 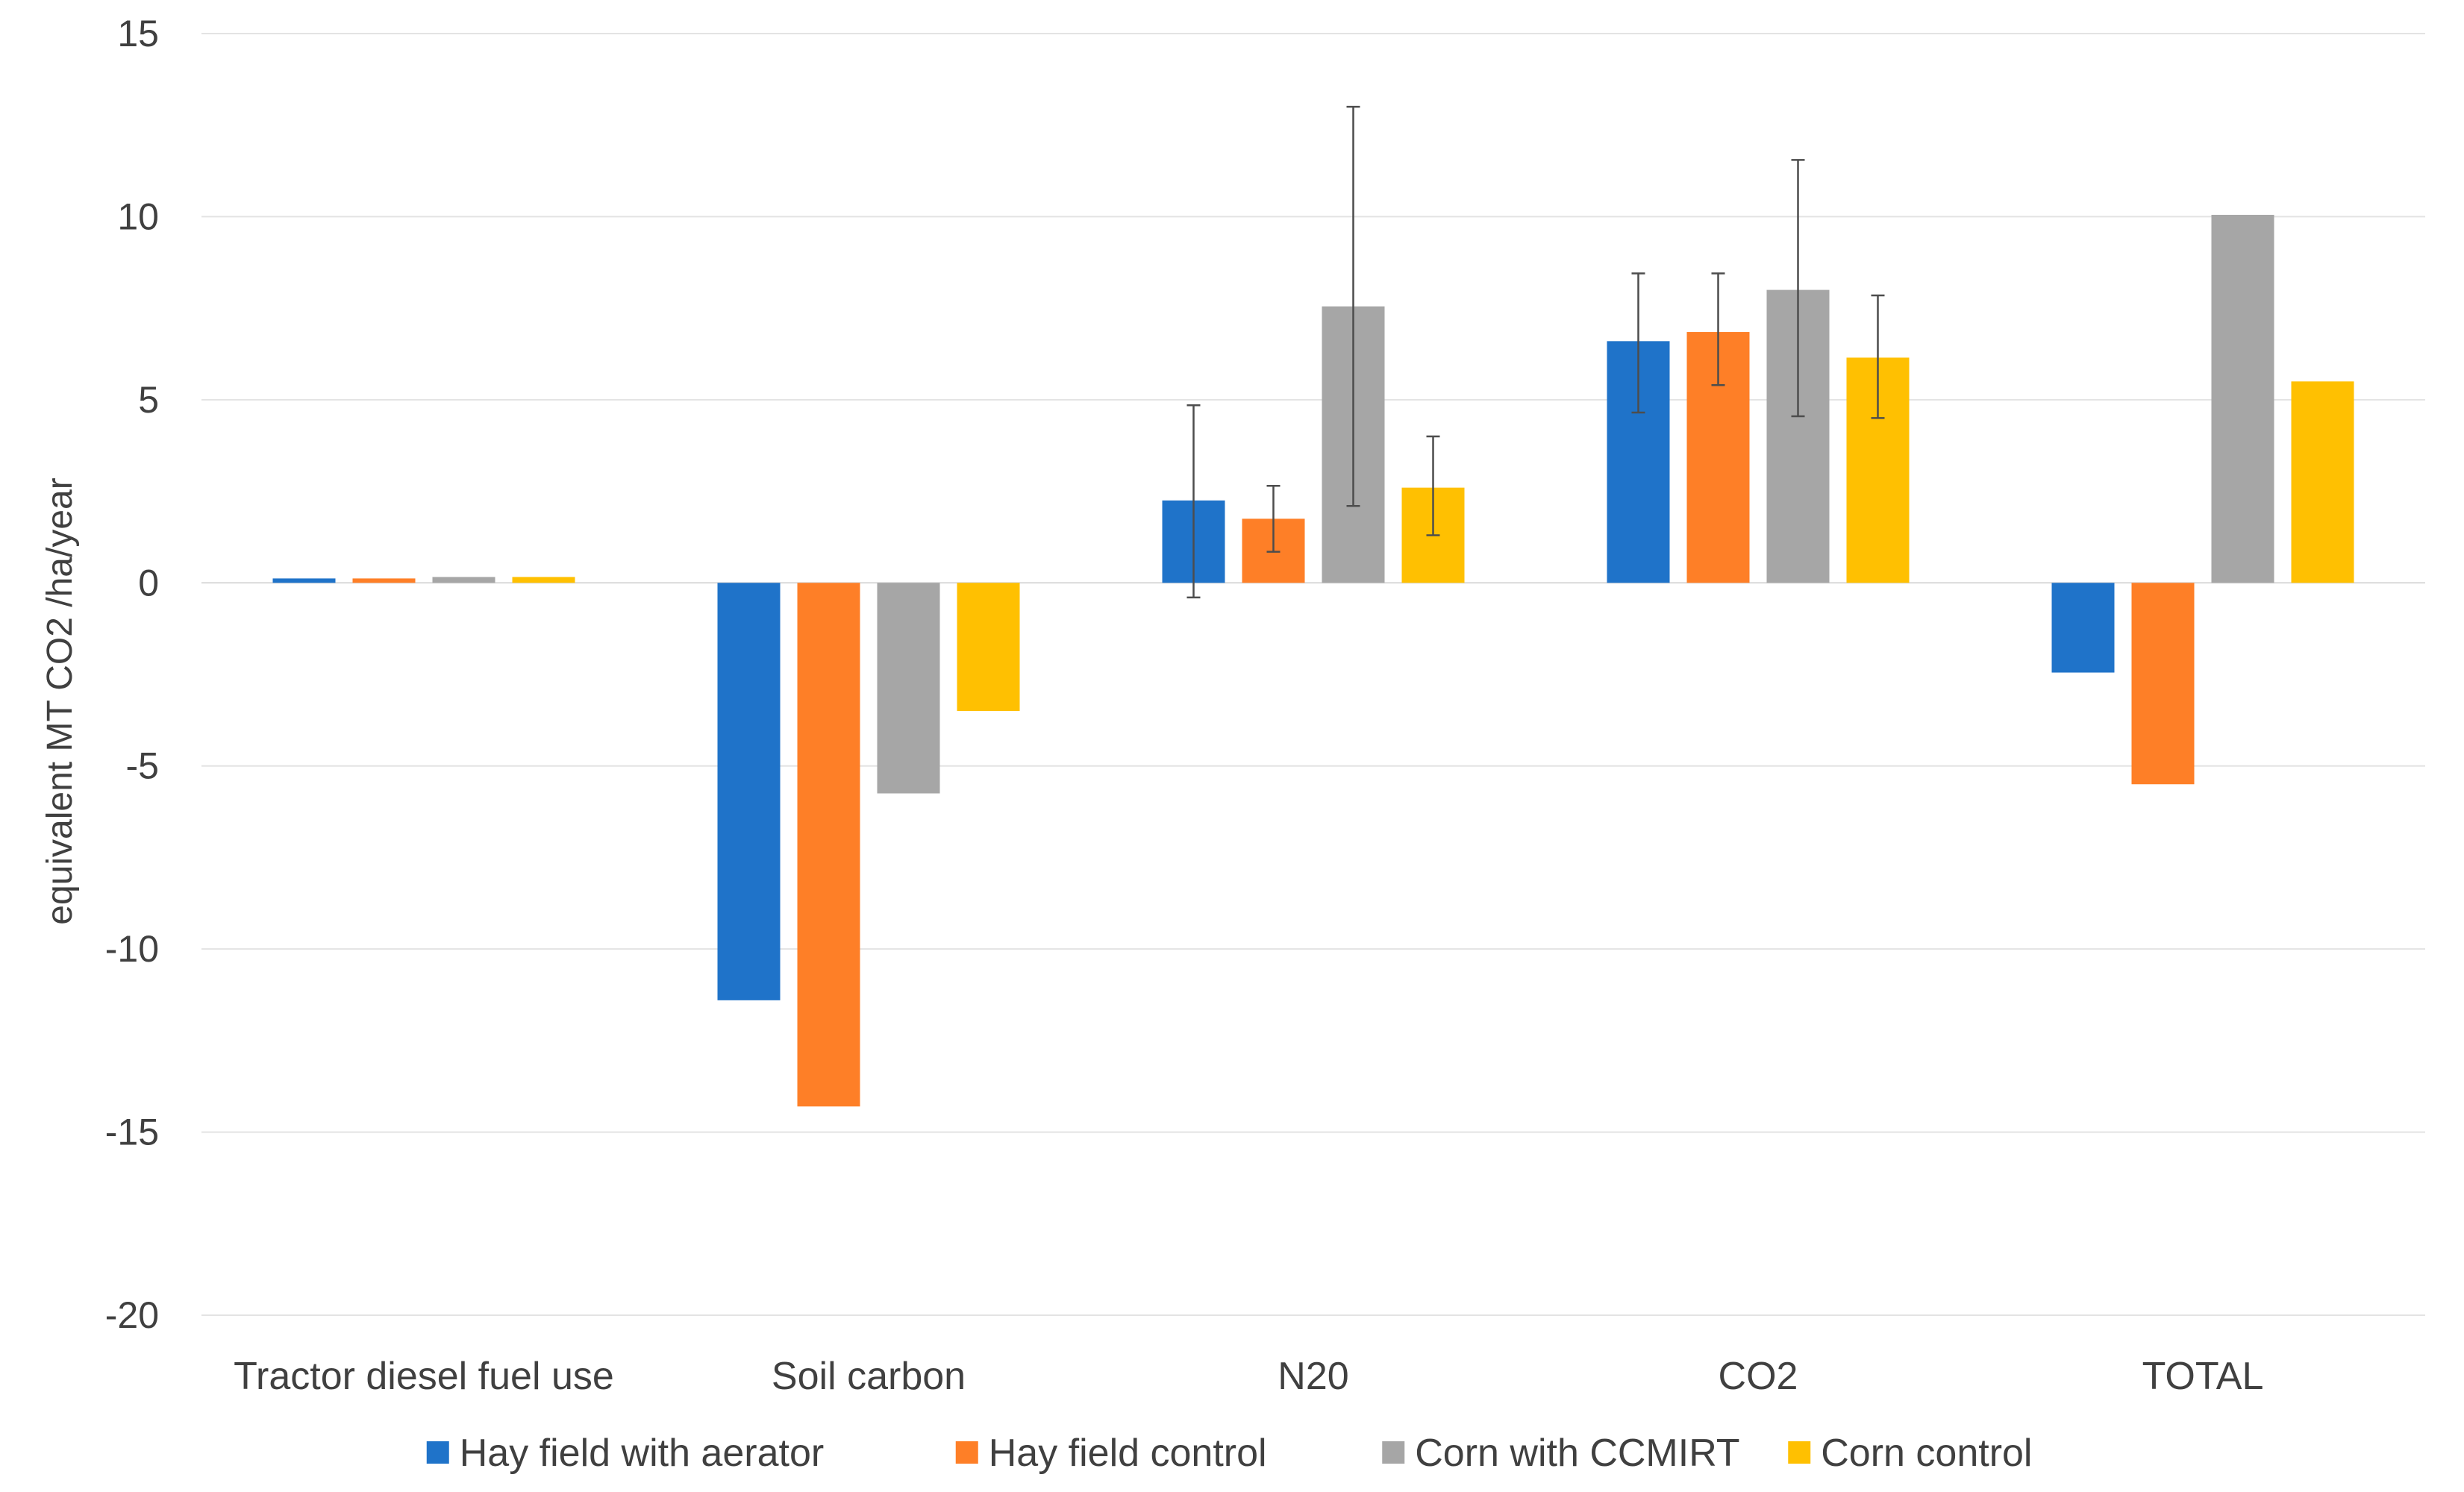 What do you see at coordinates (132, 674) in the screenshot?
I see `y-axis-ticks: 15 10 5 0 -5 -10 -15 -20` at bounding box center [132, 674].